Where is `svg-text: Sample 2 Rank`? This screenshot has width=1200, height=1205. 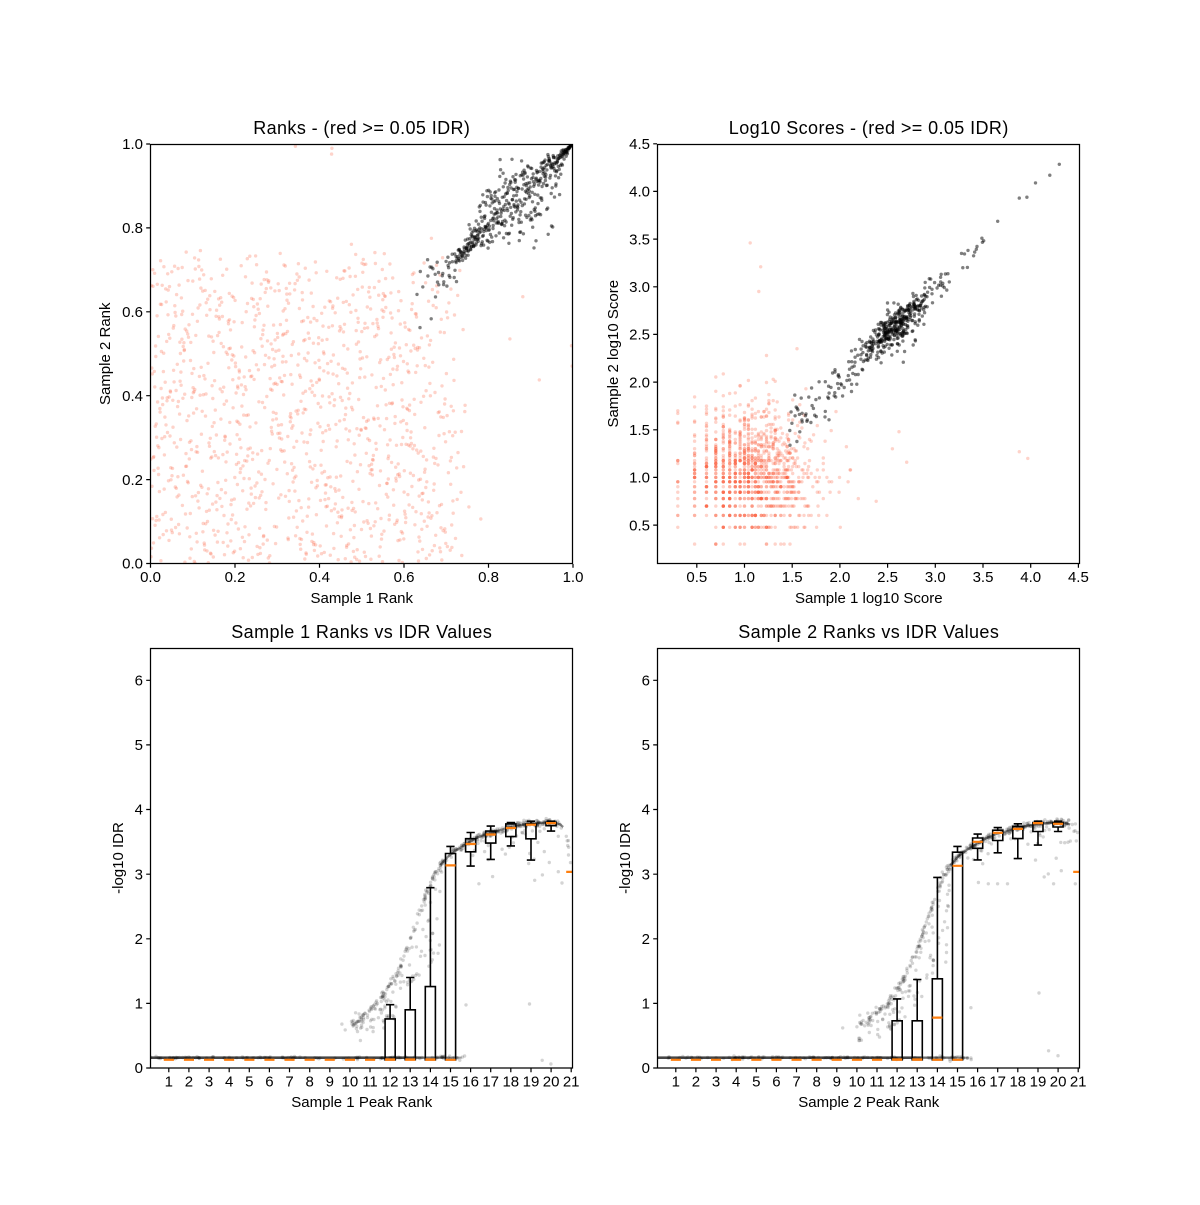
svg-text: Sample 2 Rank is located at coordinates (105, 353).